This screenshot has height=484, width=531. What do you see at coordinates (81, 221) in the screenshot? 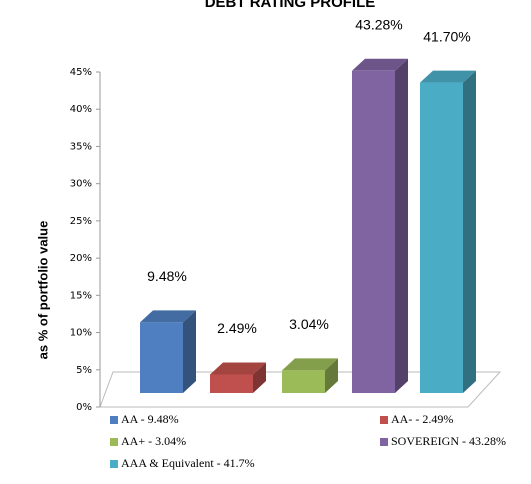
I see `y-tick-label: 25%` at bounding box center [81, 221].